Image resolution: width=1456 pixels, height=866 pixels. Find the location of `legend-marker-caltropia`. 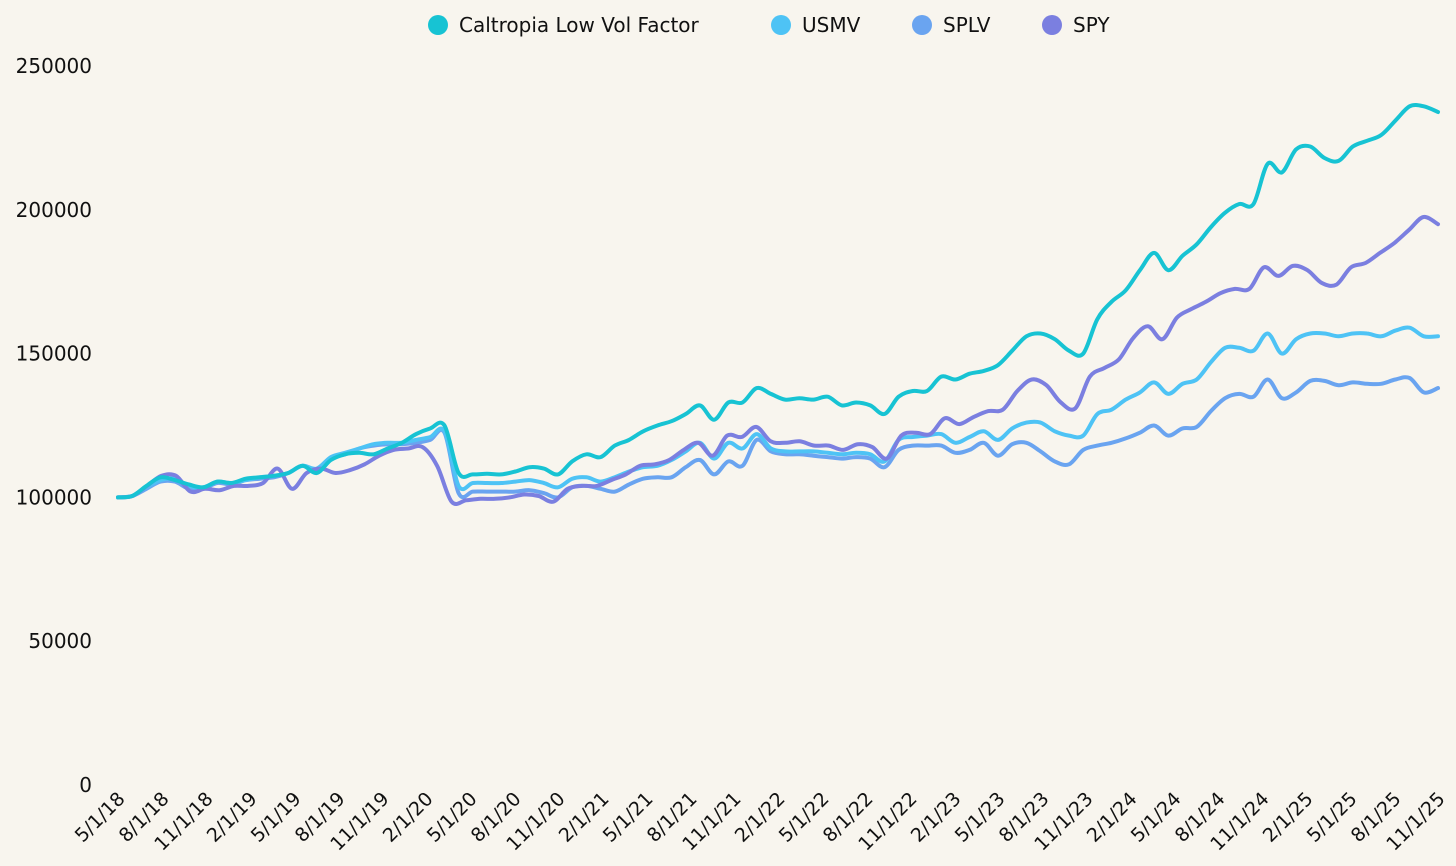

legend-marker-caltropia is located at coordinates (438, 25).